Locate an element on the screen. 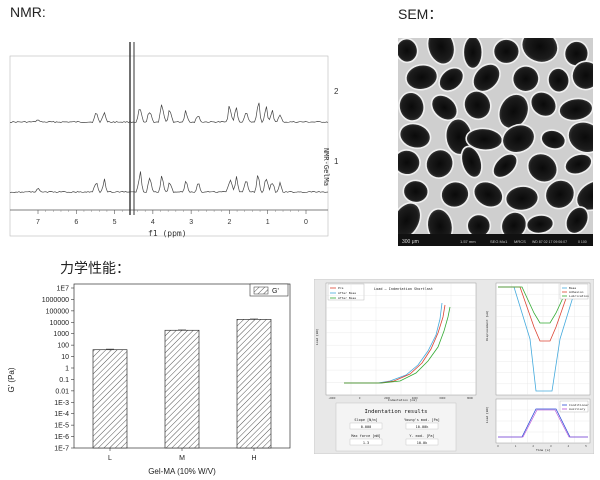 The width and height of the screenshot is (600, 480). y-axis-label: G' (Pa) is located at coordinates (11, 379).